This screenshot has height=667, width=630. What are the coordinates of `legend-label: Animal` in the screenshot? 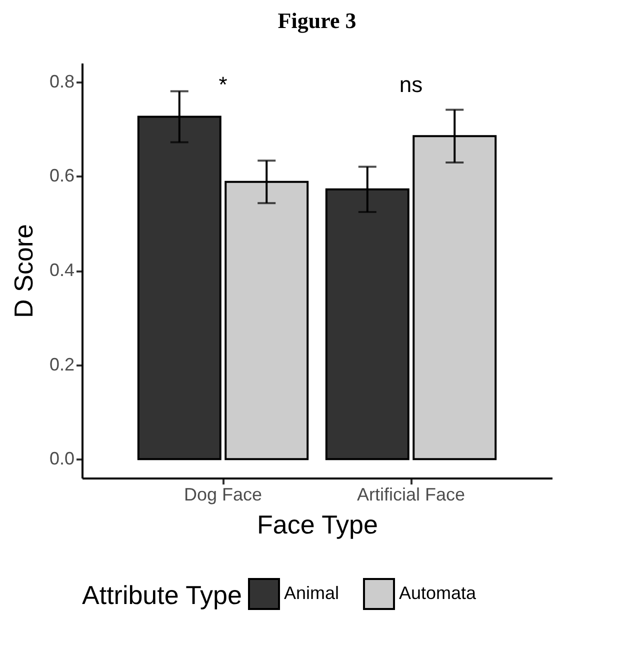 It's located at (312, 593).